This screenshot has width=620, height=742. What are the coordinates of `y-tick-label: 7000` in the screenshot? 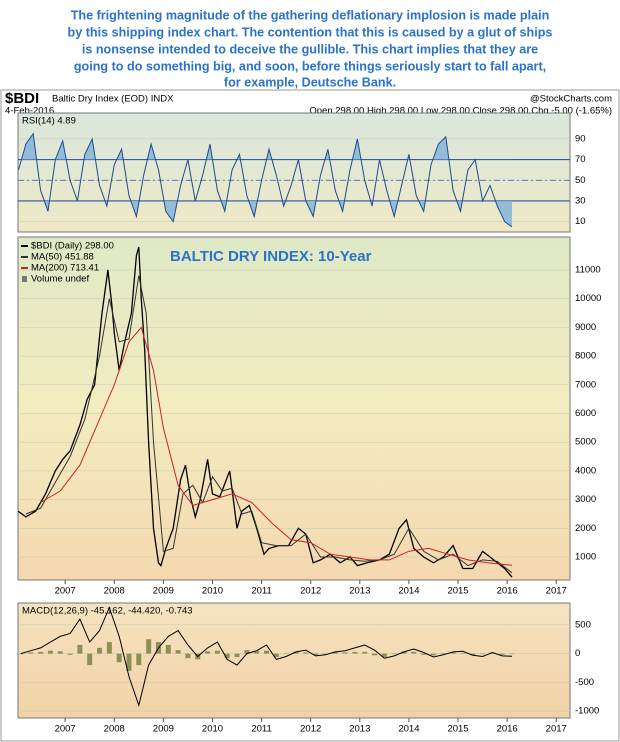 It's located at (585, 384).